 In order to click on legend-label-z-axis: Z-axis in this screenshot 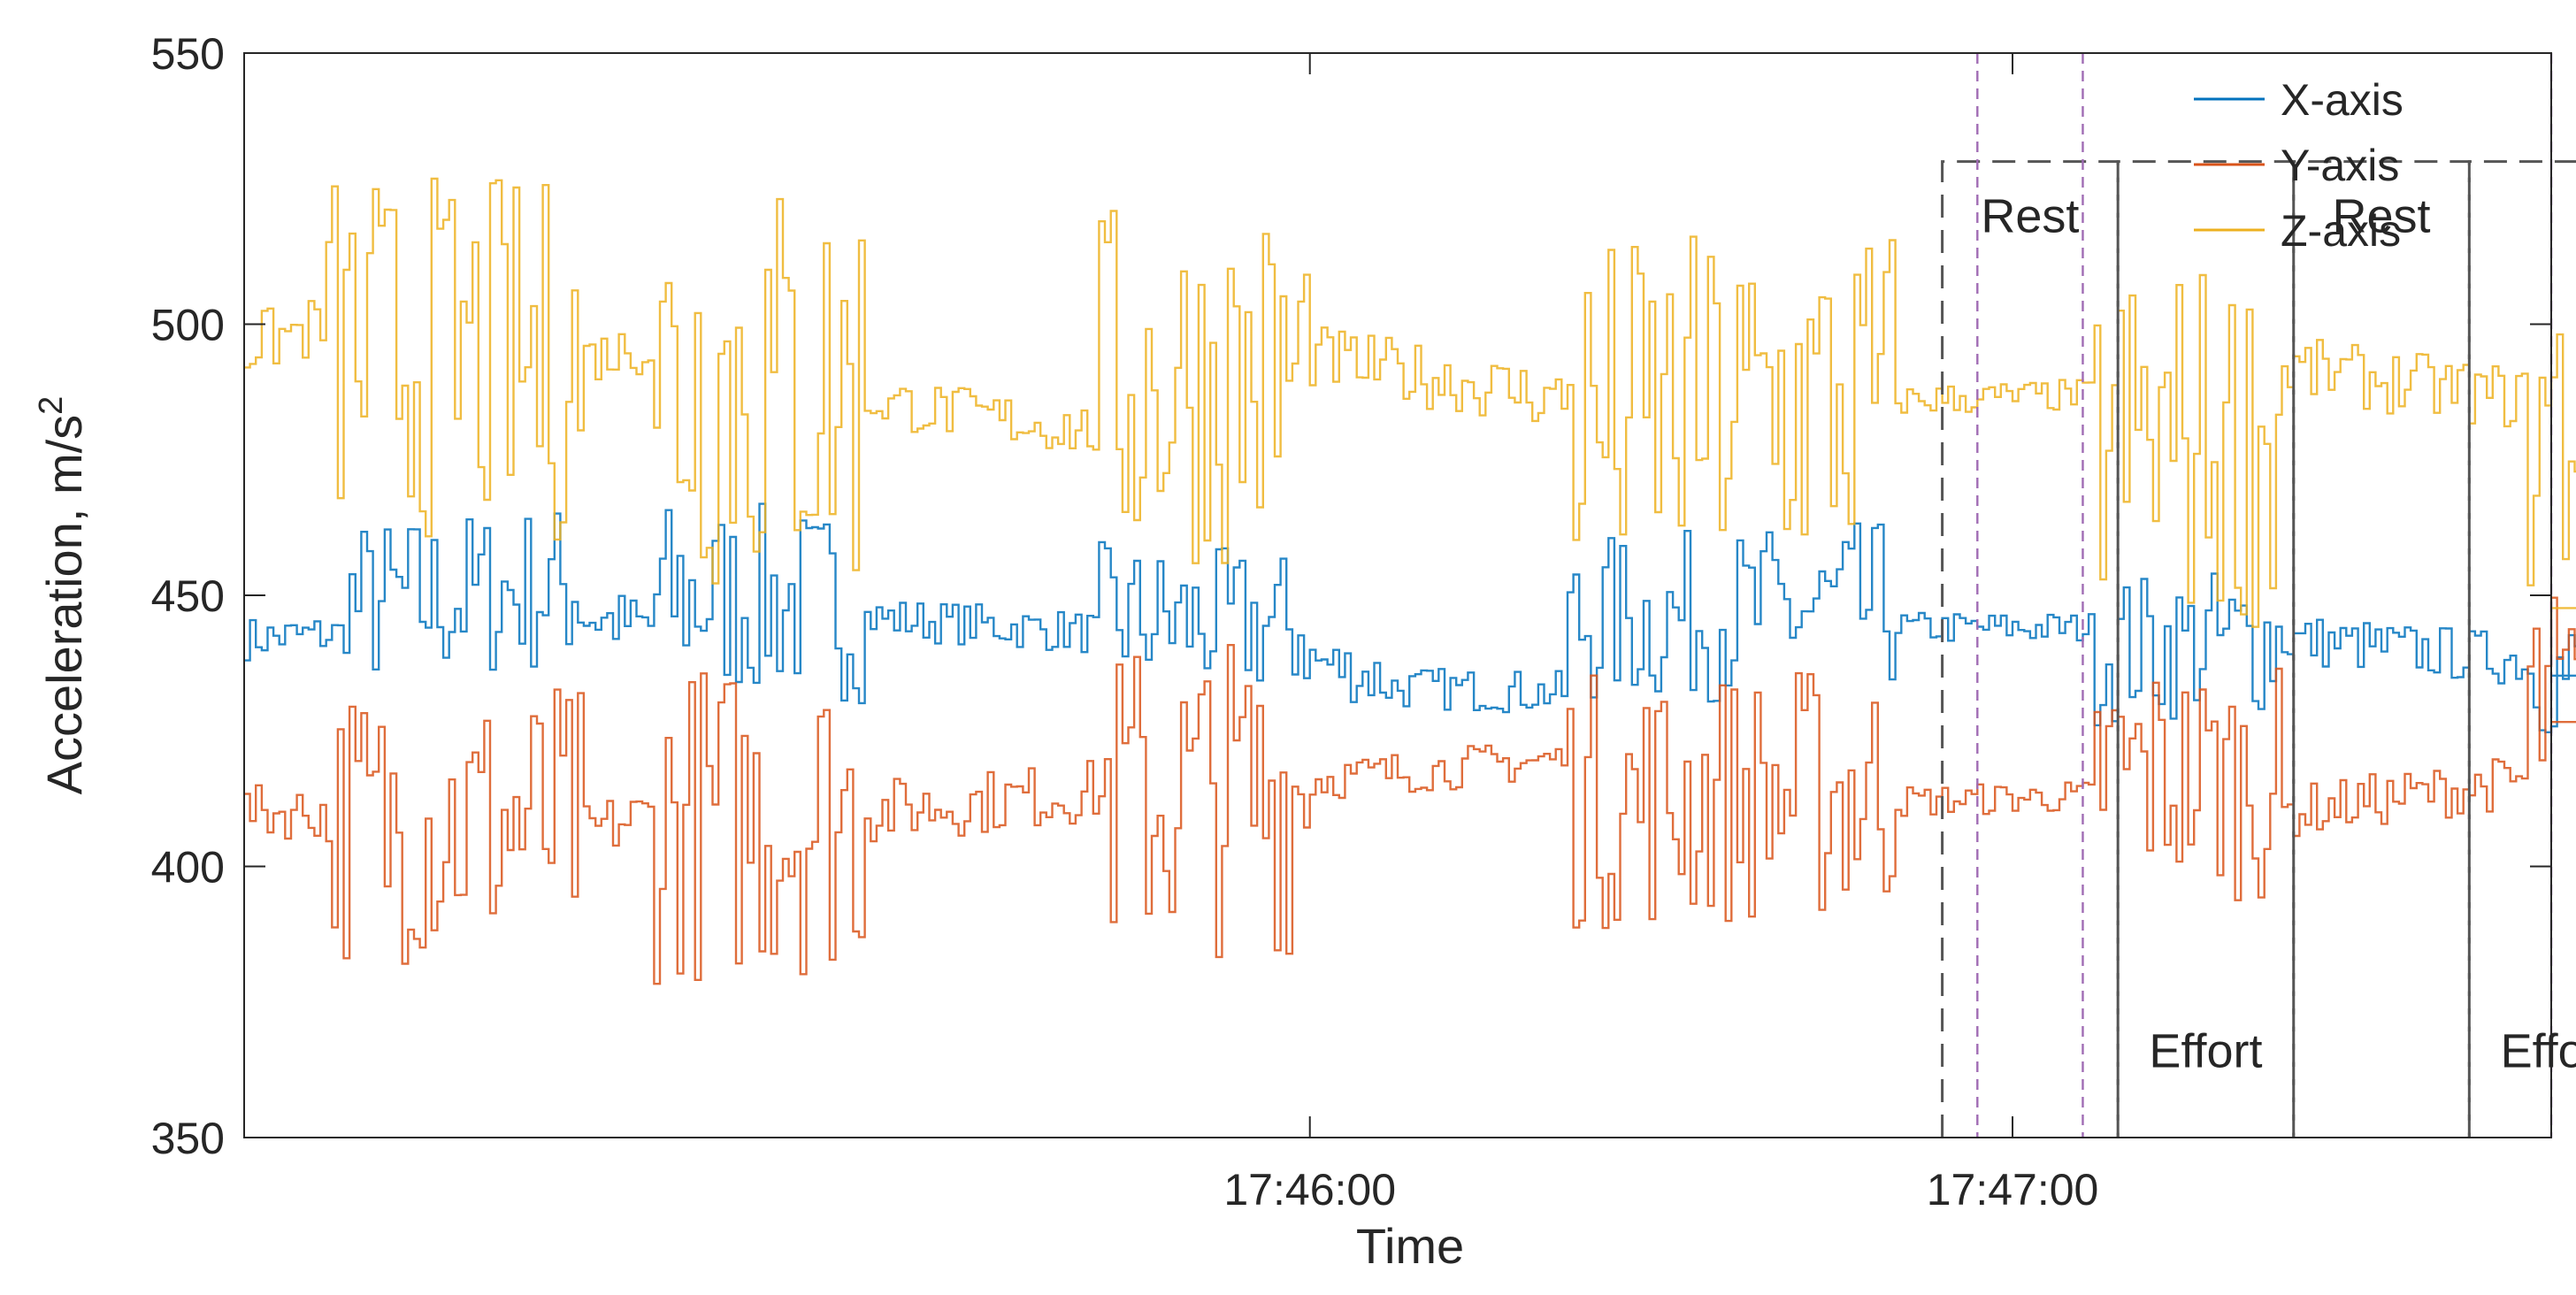, I will do `click(2341, 231)`.